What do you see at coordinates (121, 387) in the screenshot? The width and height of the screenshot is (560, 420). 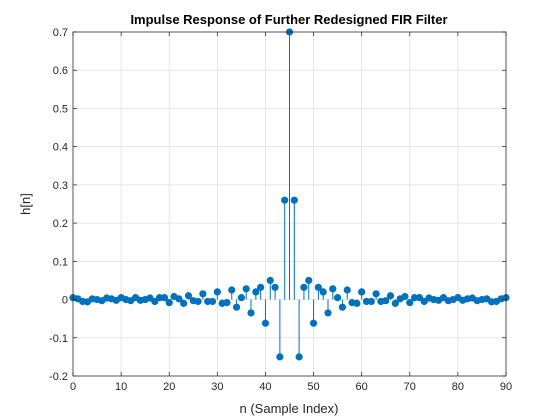 I see `x-tick-label: 10` at bounding box center [121, 387].